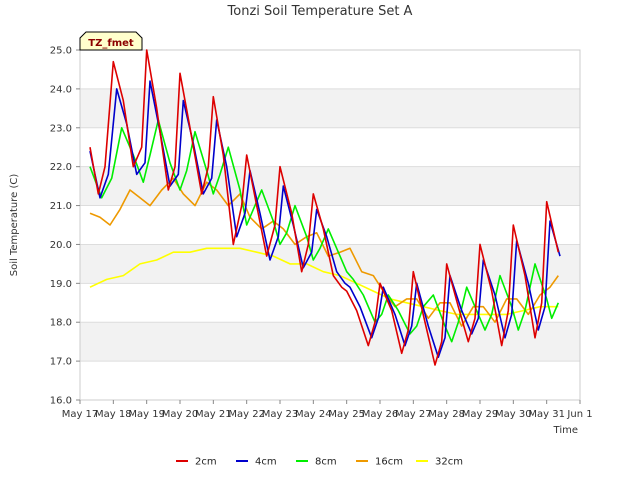 This screenshot has height=480, width=640. What do you see at coordinates (280, 414) in the screenshot?
I see `x-tick-label: May 23` at bounding box center [280, 414].